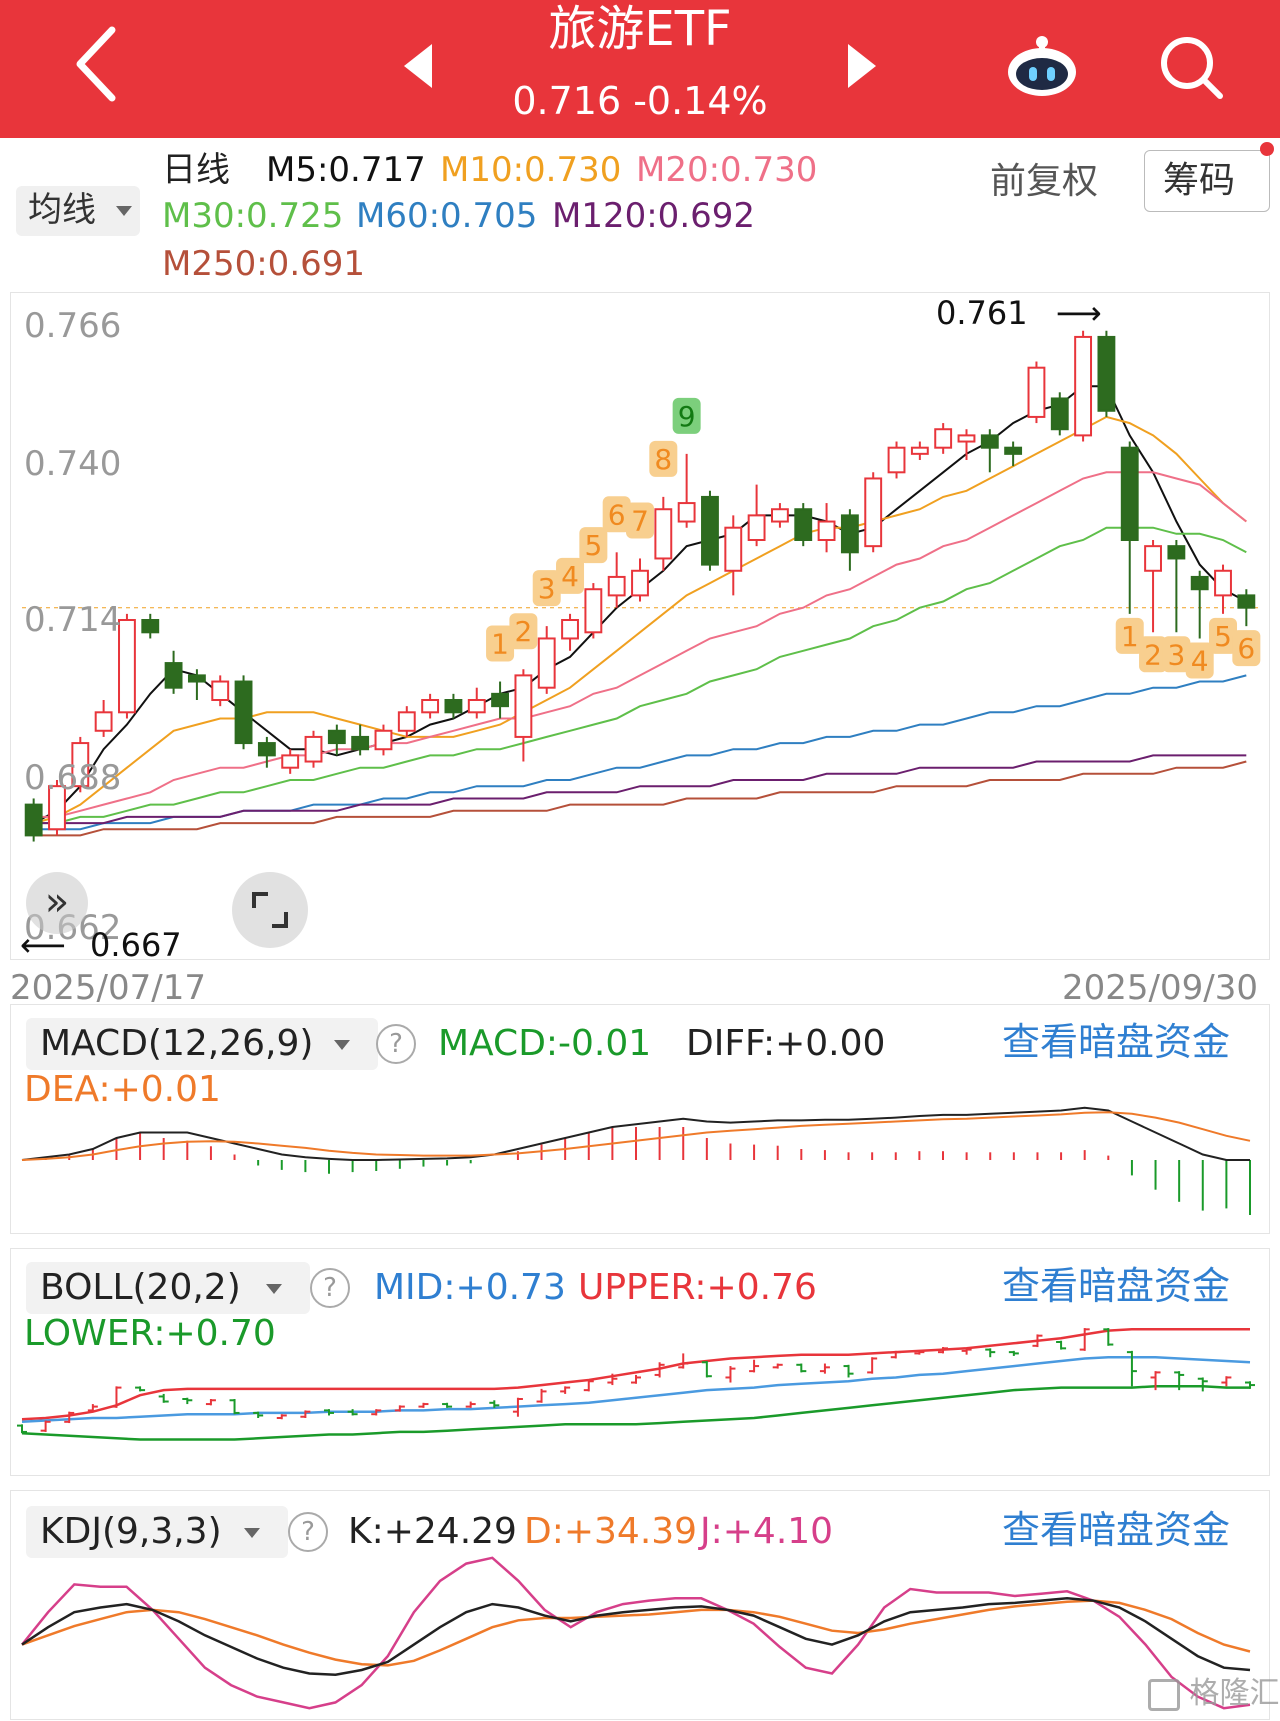 This screenshot has width=1280, height=1721. Describe the element at coordinates (168, 1288) in the screenshot. I see `boll-selector: BOLL(20,2)` at that location.